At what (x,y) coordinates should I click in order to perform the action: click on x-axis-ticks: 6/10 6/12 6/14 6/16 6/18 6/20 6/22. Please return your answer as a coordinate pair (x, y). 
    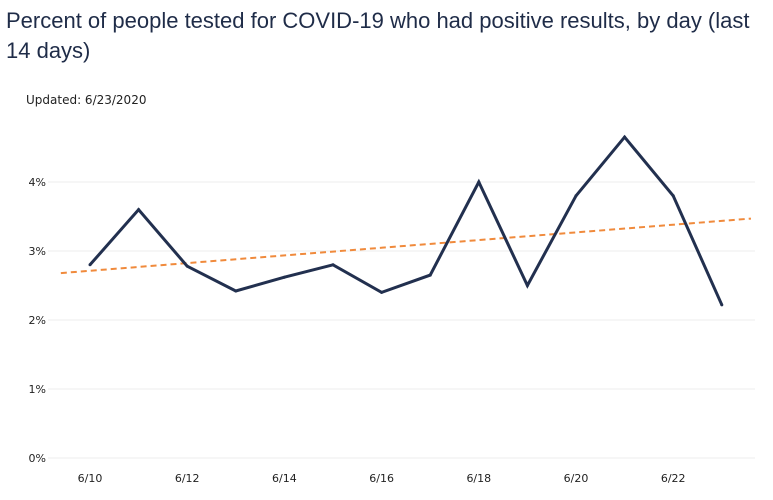
    Looking at the image, I should click on (382, 478).